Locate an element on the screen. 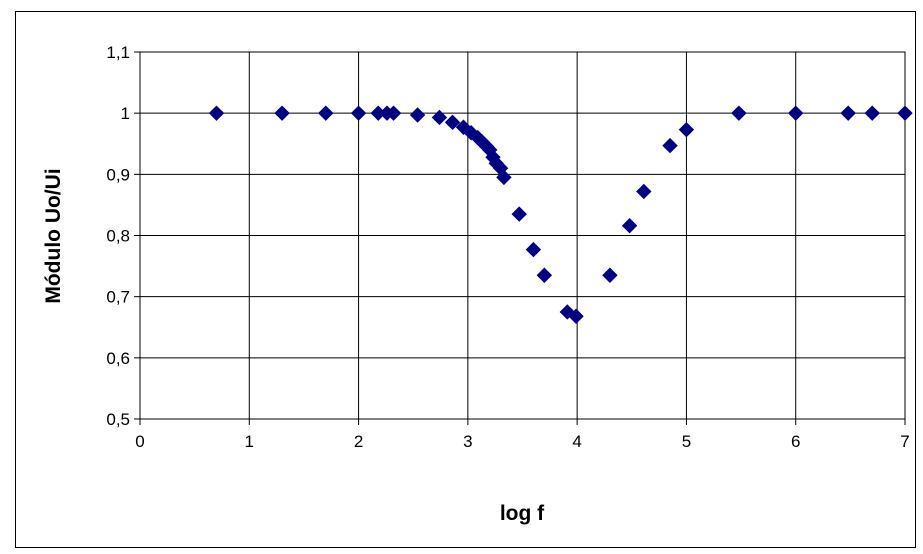 The image size is (923, 554). y-tick-label: 0,5 is located at coordinates (118, 419).